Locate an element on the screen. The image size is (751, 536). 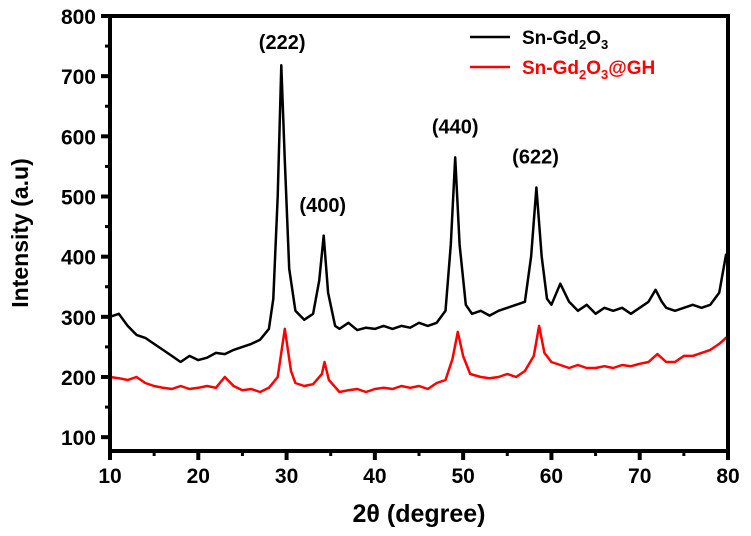
x-tick-label: 40 is located at coordinates (374, 476).